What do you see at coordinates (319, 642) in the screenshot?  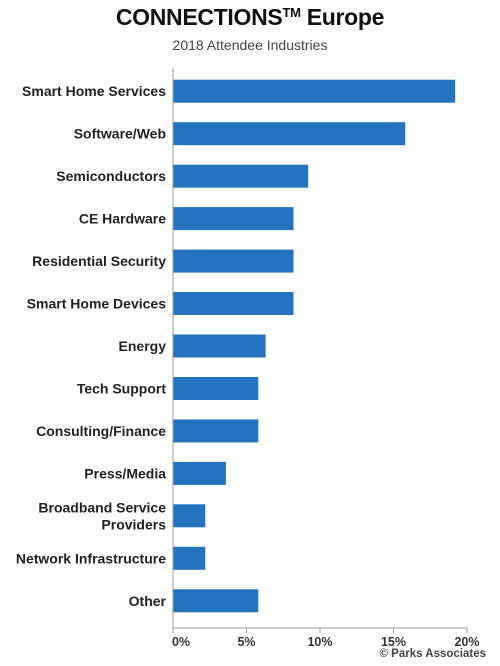 I see `x-tick-label: 10%` at bounding box center [319, 642].